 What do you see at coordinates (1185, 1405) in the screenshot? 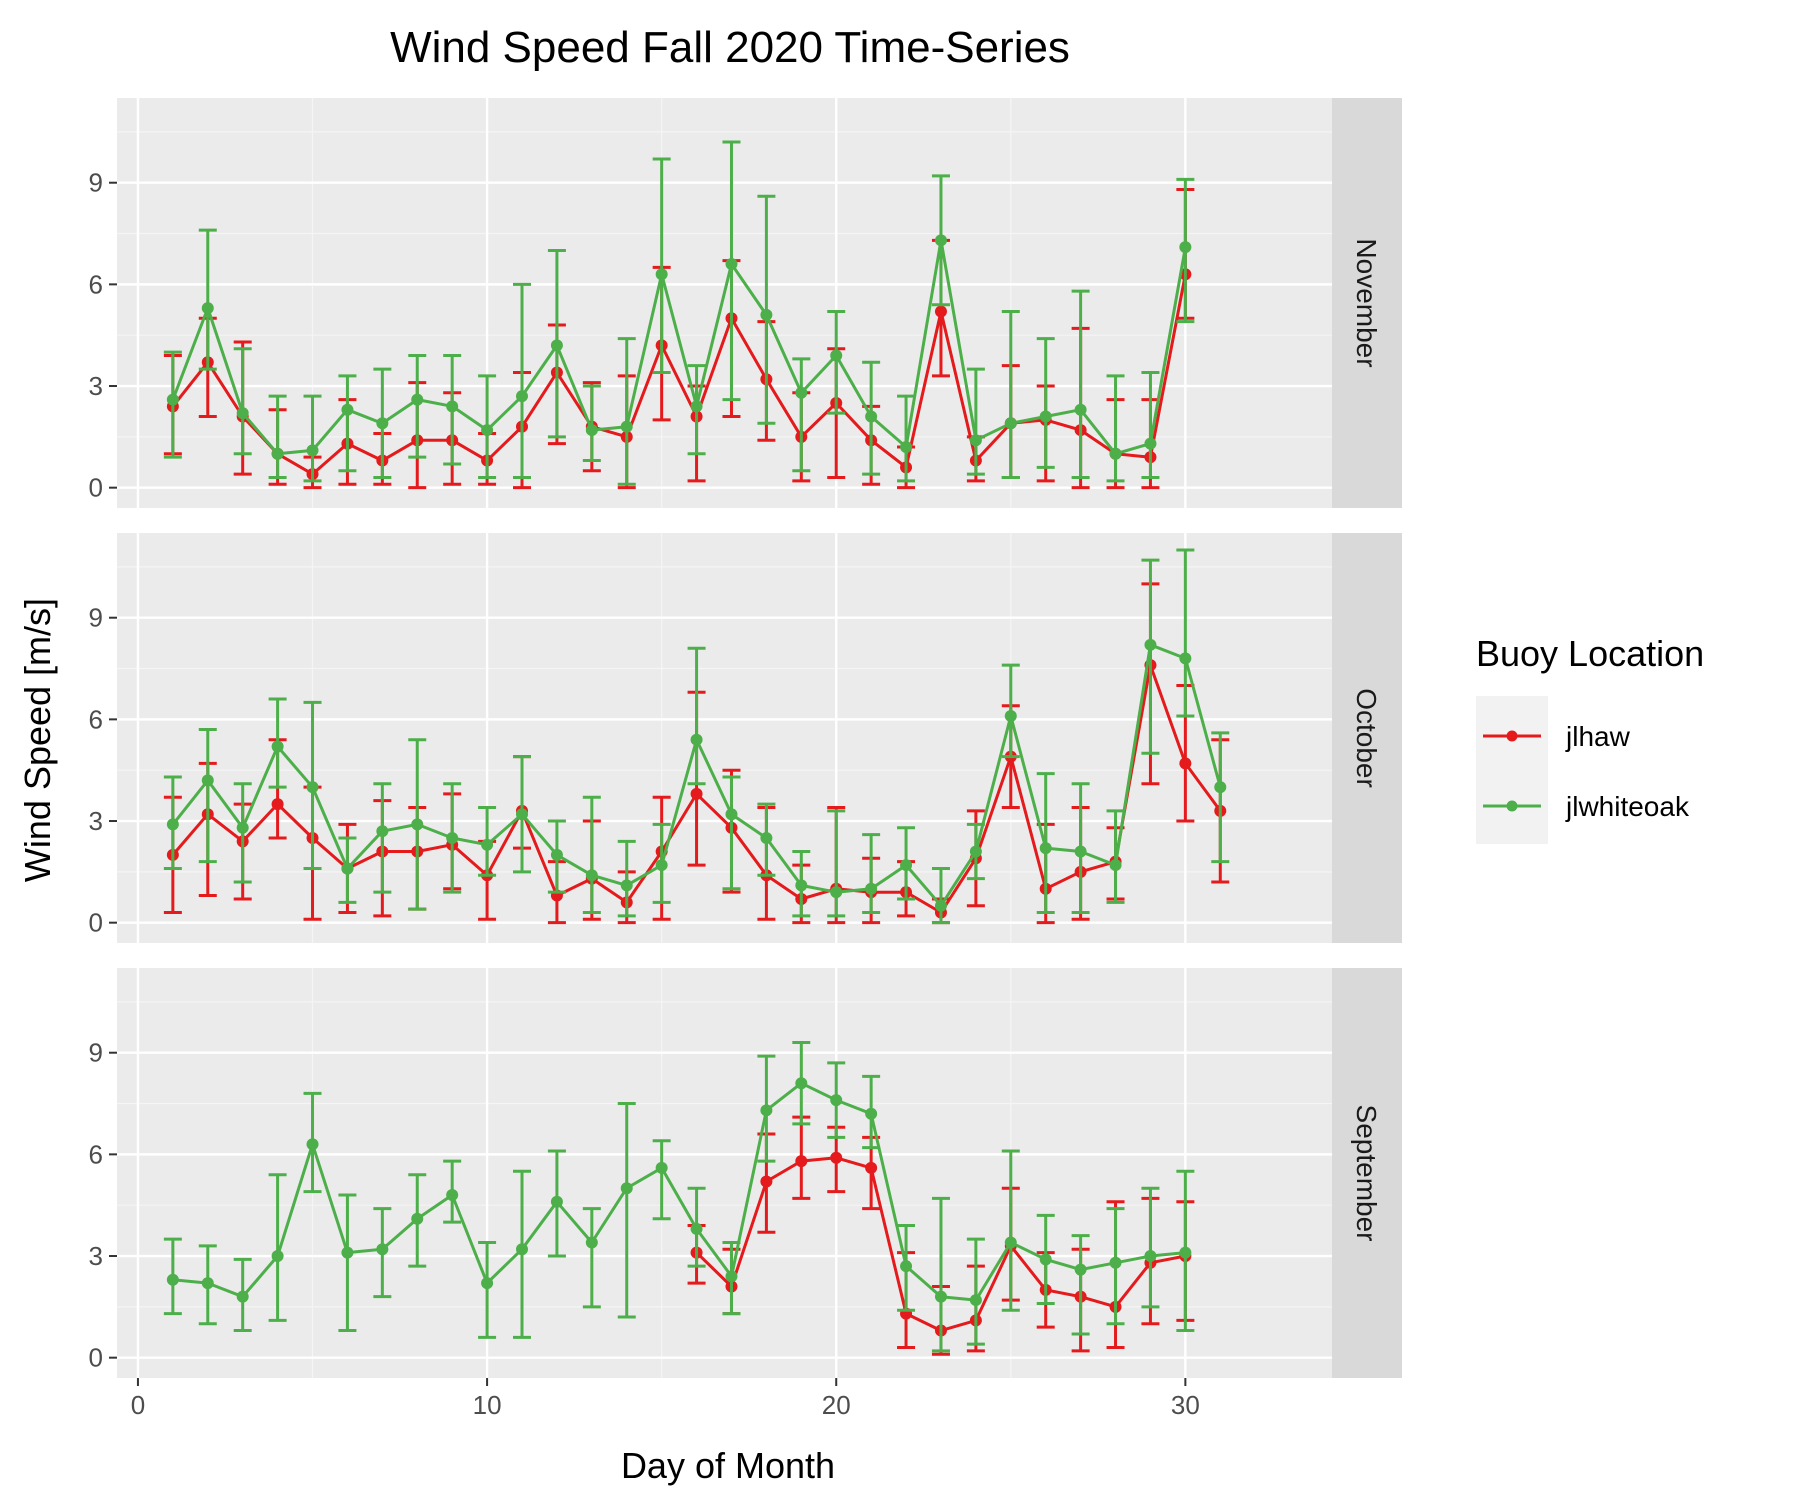
I see `x-tick-label: 30` at bounding box center [1185, 1405].